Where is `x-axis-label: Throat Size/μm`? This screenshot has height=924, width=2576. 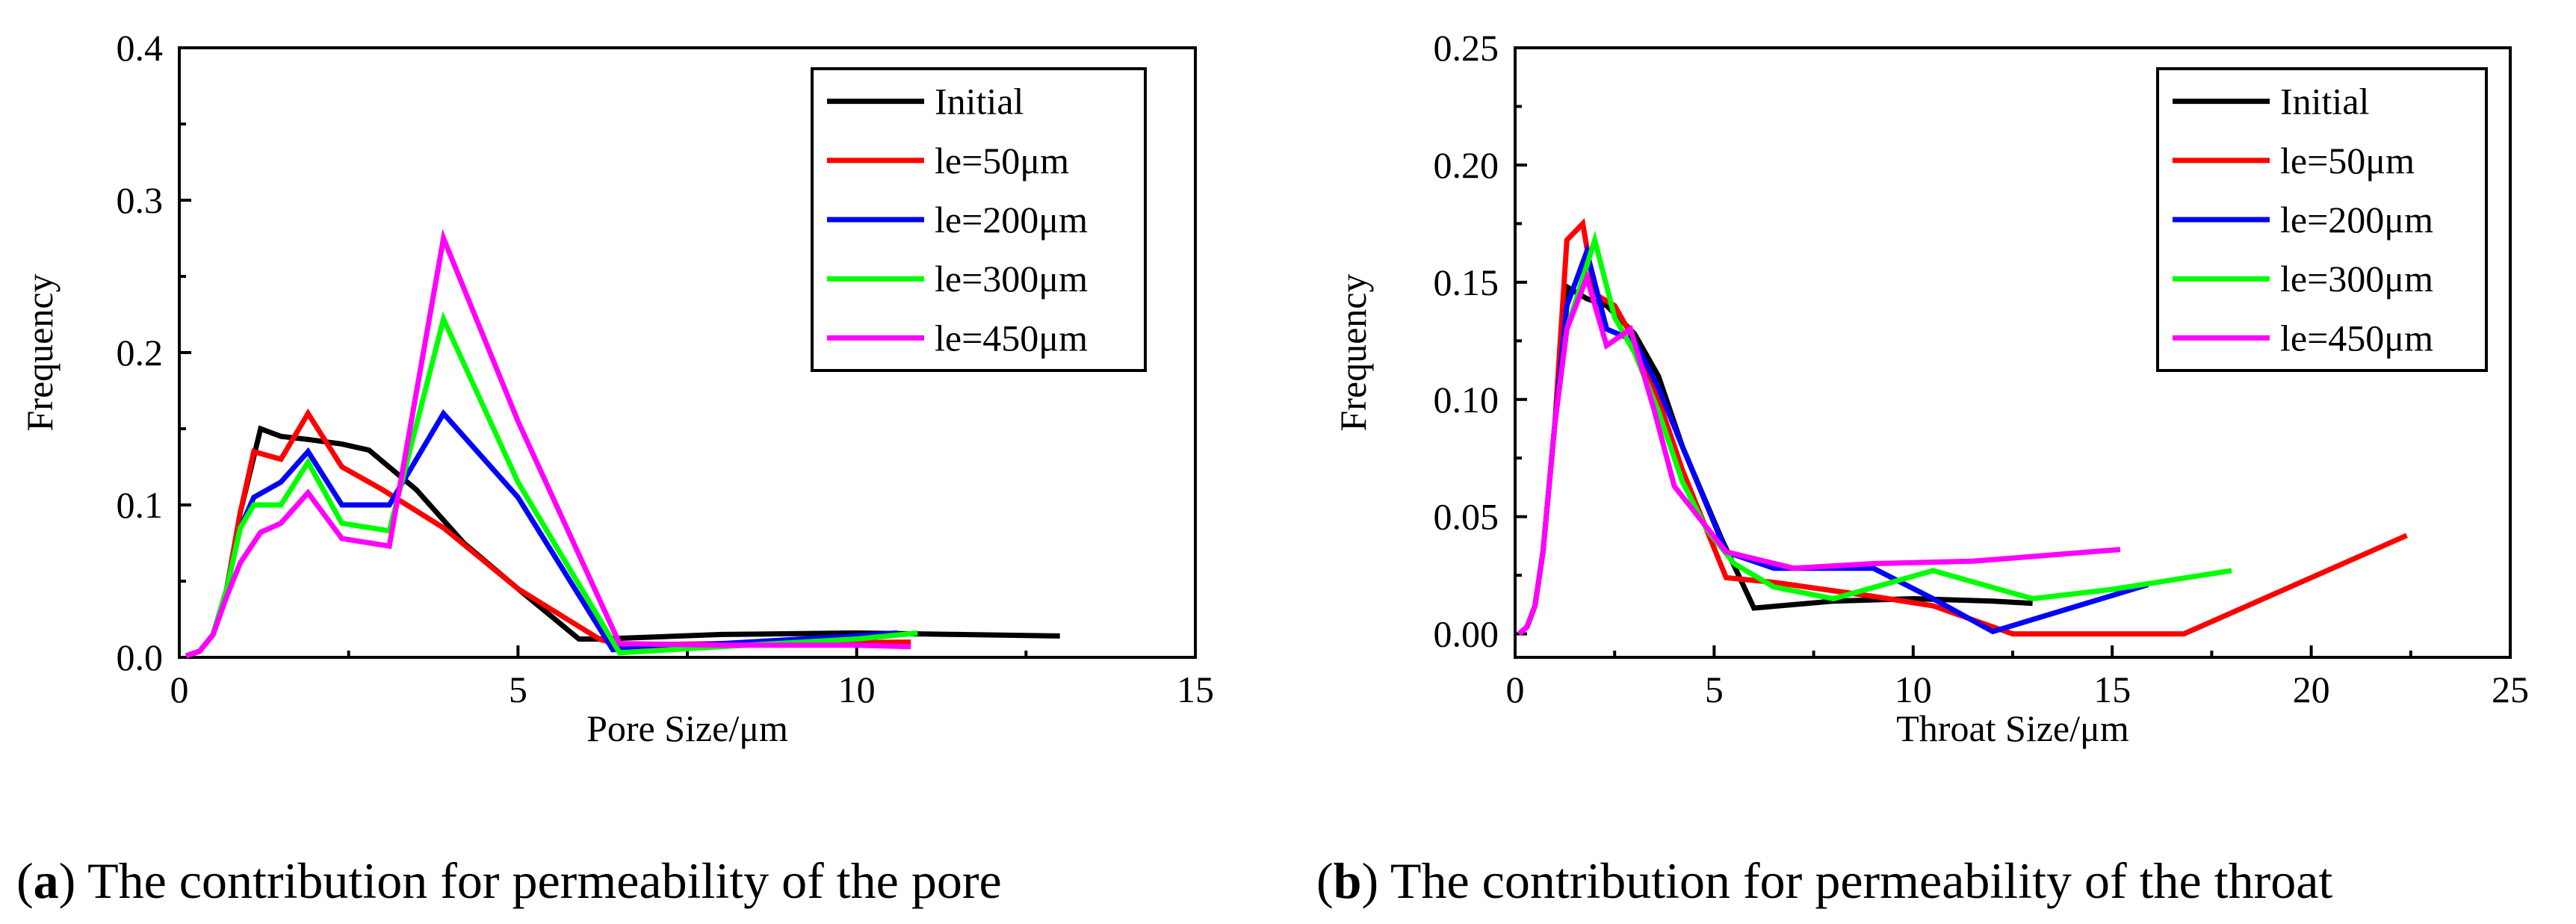 x-axis-label: Throat Size/μm is located at coordinates (2012, 728).